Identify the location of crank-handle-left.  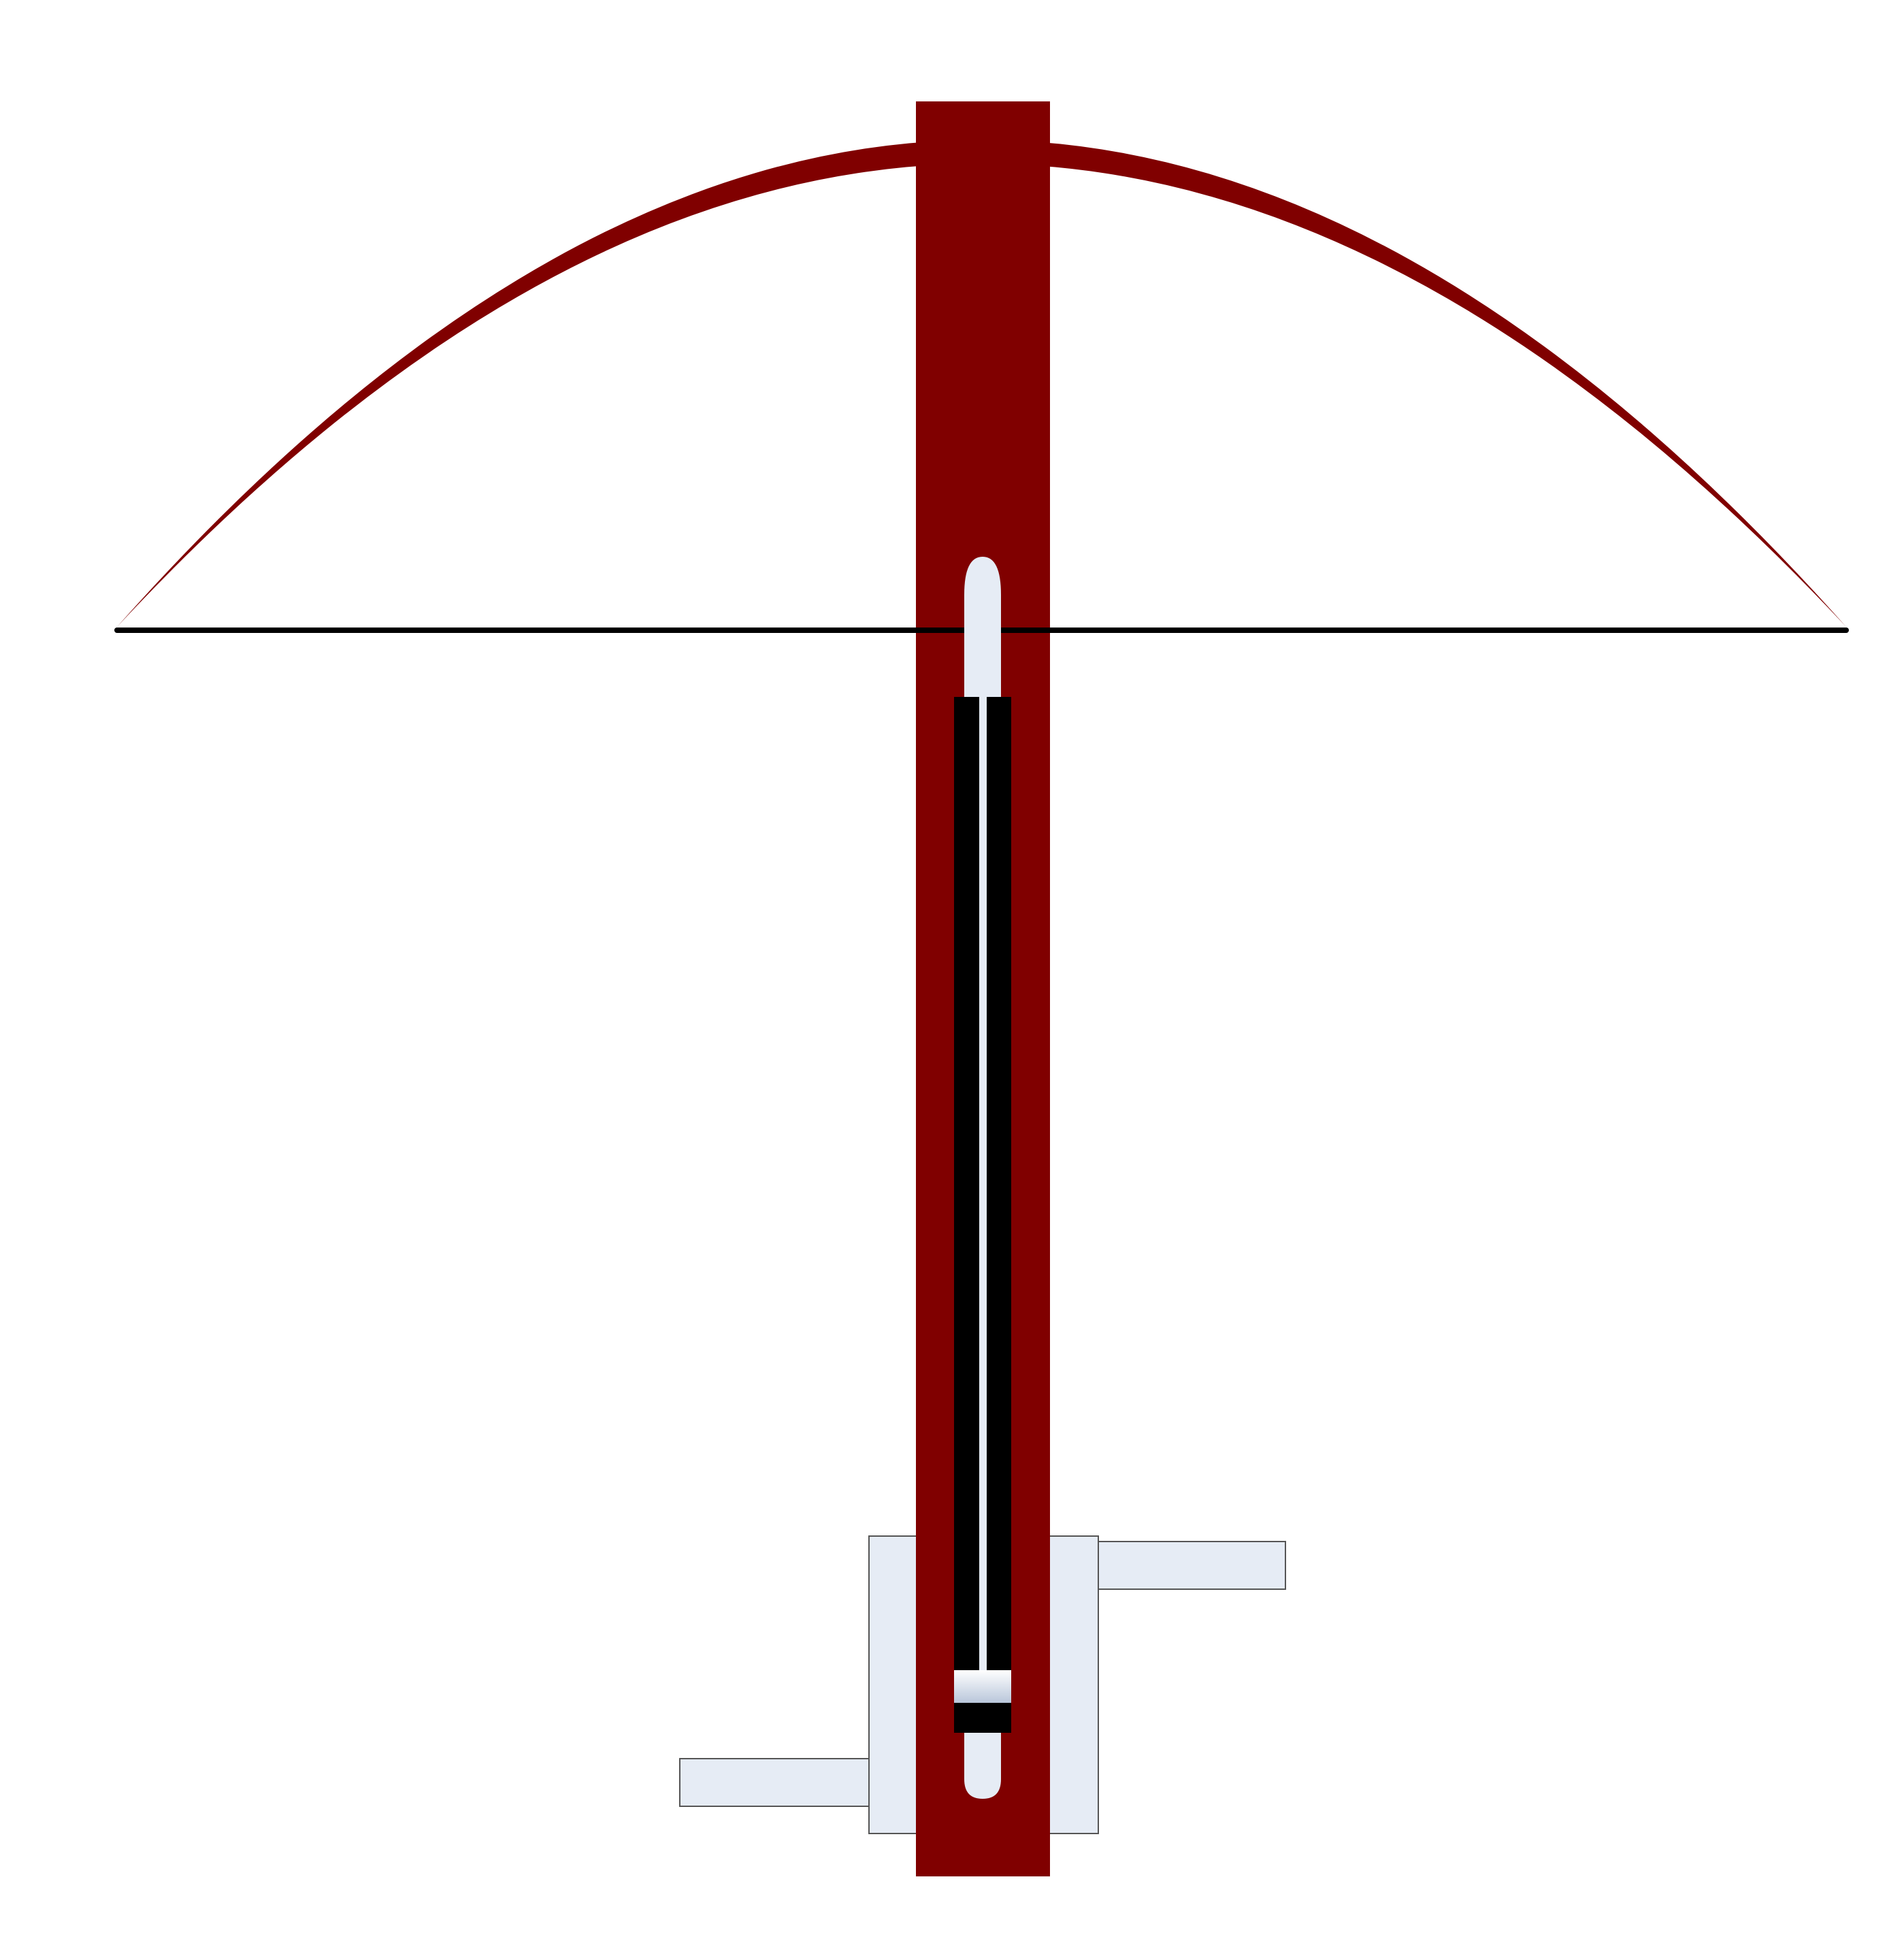
(775, 1783).